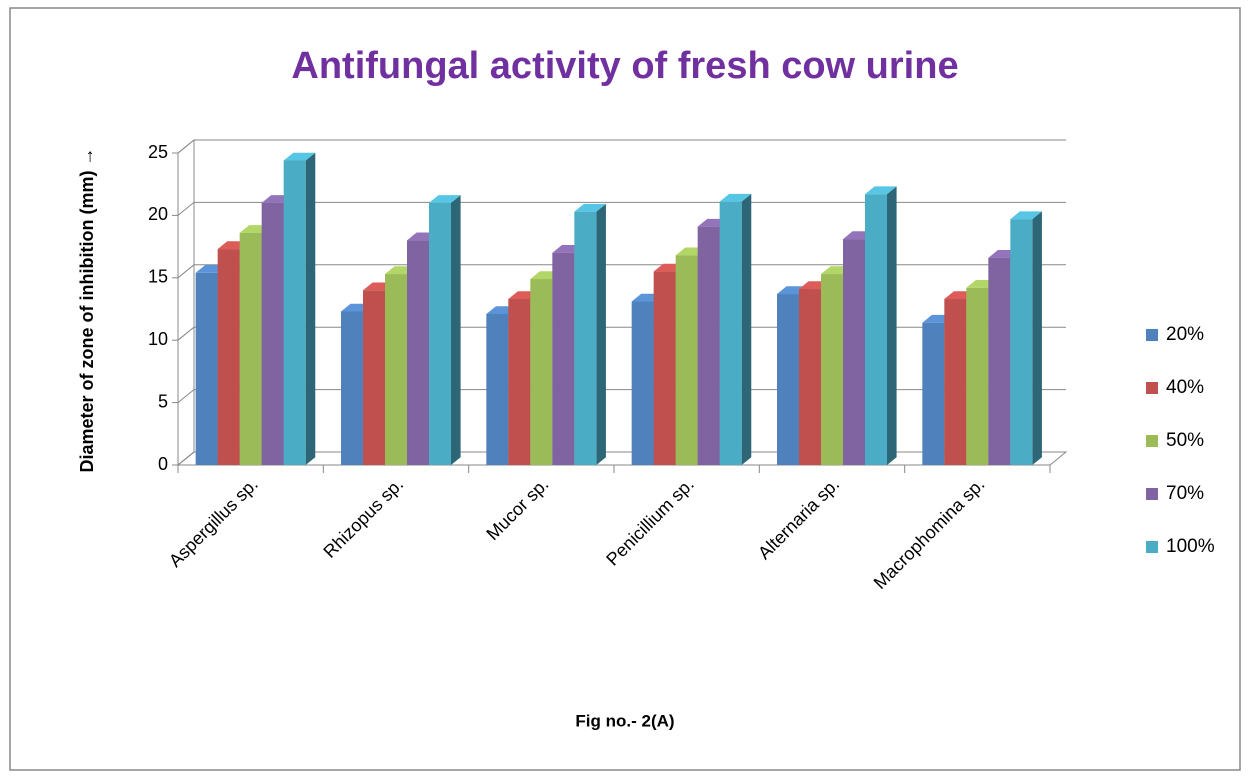  What do you see at coordinates (1190, 546) in the screenshot?
I see `legend-label: 100%` at bounding box center [1190, 546].